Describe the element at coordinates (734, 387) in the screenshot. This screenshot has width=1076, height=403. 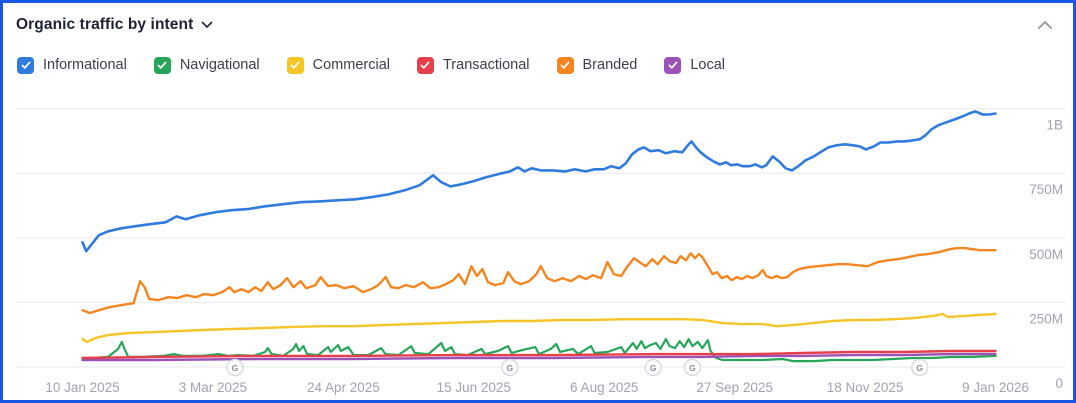
I see `x-axis-label: 27 Sep 2025` at that location.